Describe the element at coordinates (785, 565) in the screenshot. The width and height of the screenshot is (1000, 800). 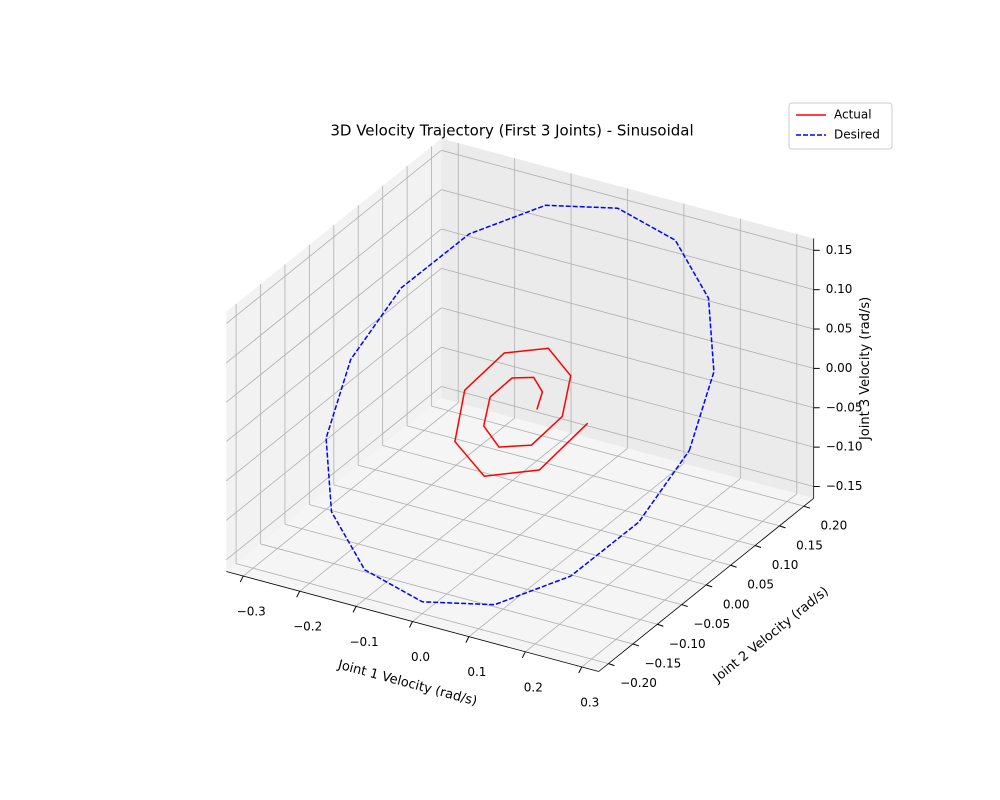
I see `y-tick-label: 0.10` at that location.